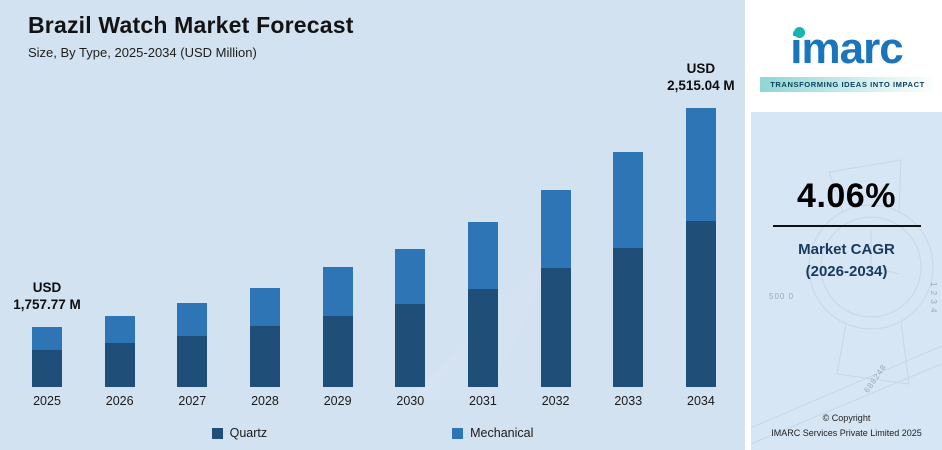 This screenshot has height=450, width=942. What do you see at coordinates (800, 32) in the screenshot?
I see `logo-dot-icon` at bounding box center [800, 32].